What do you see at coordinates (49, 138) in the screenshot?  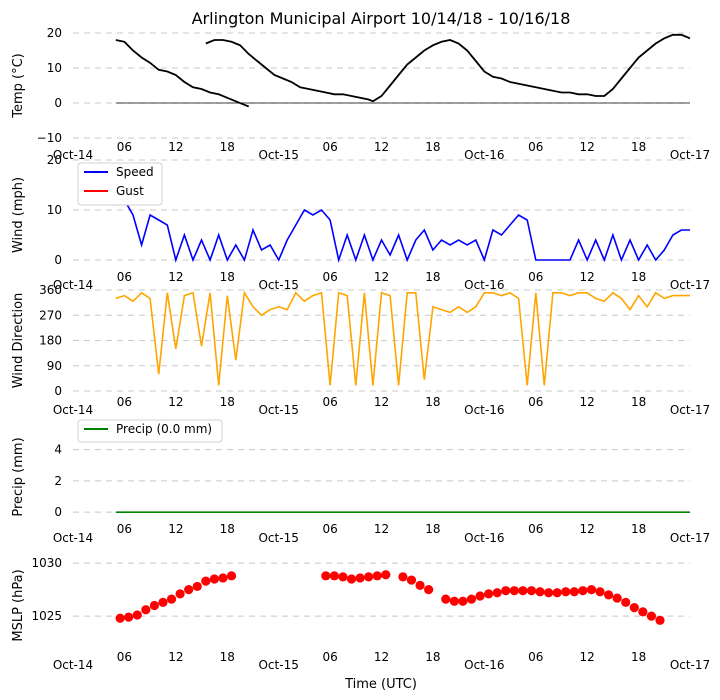 I see `y-tick-label: −10` at bounding box center [49, 138].